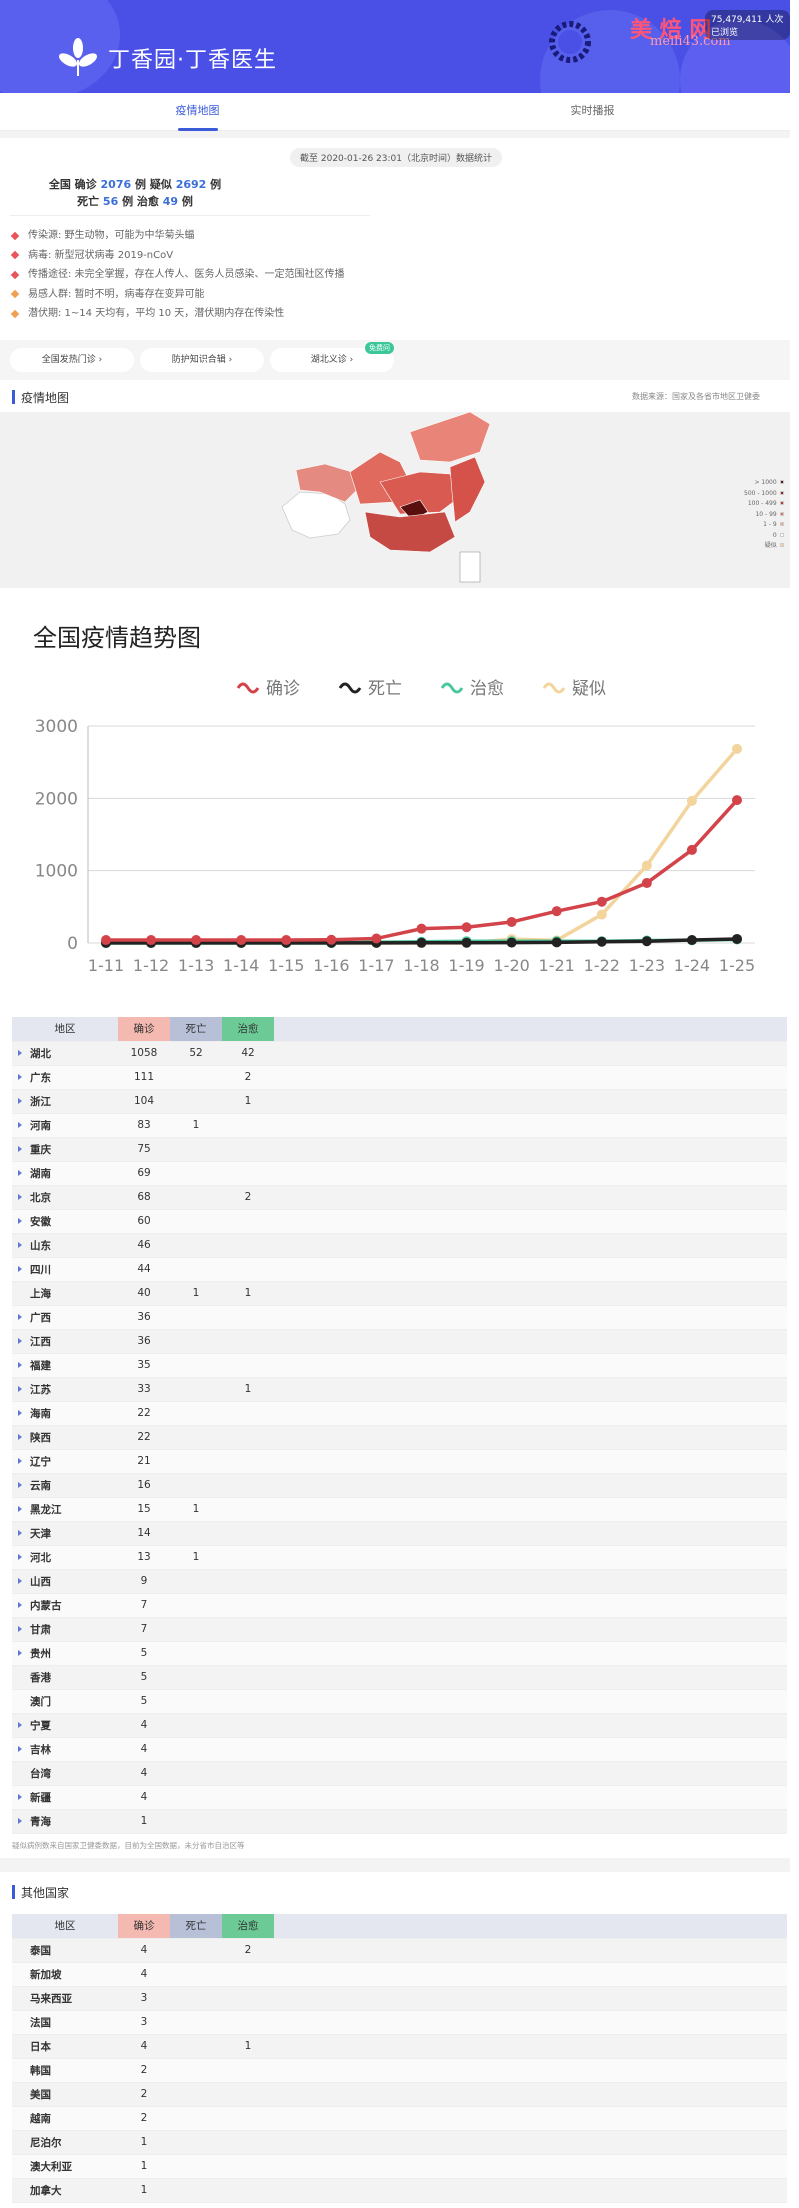 The height and width of the screenshot is (2208, 799). I want to click on cell-value: 河北, so click(40, 1557).